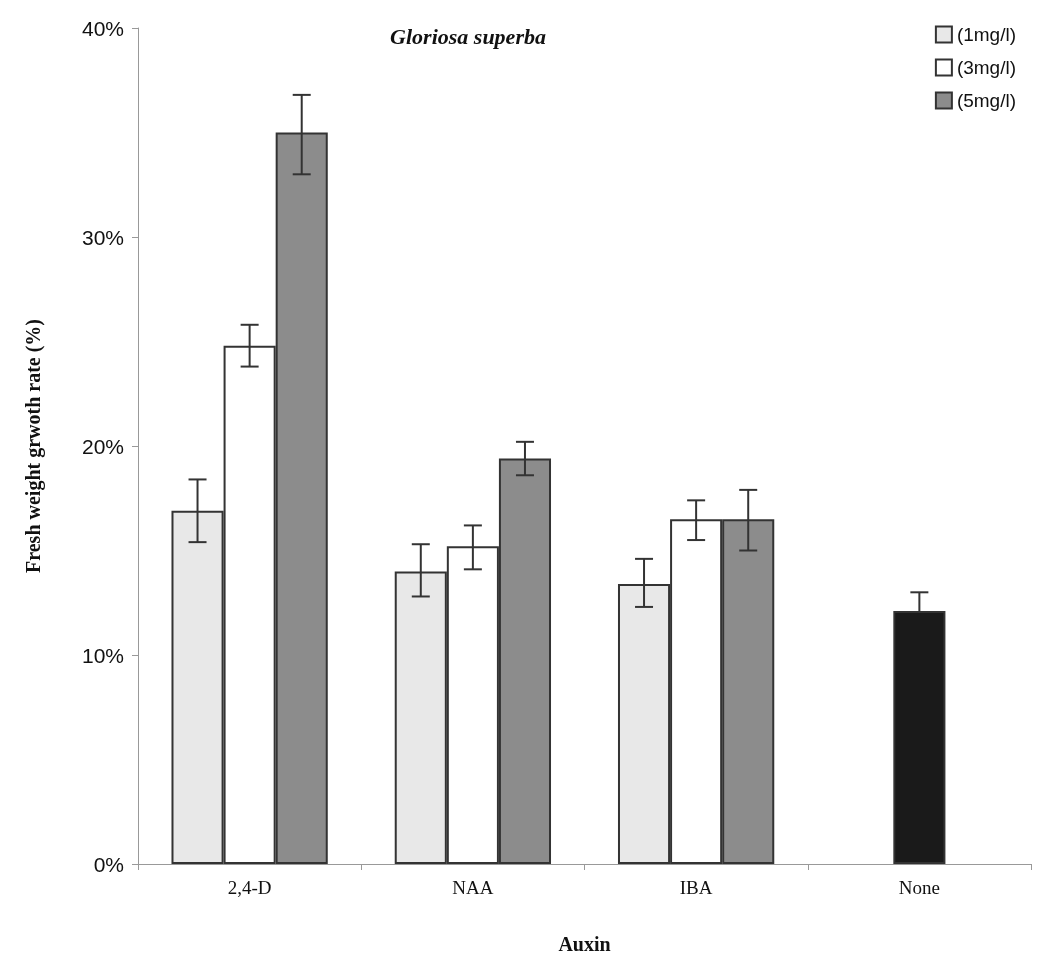 This screenshot has width=1041, height=964. What do you see at coordinates (102, 28) in the screenshot?
I see `y-tick-label: 40%` at bounding box center [102, 28].